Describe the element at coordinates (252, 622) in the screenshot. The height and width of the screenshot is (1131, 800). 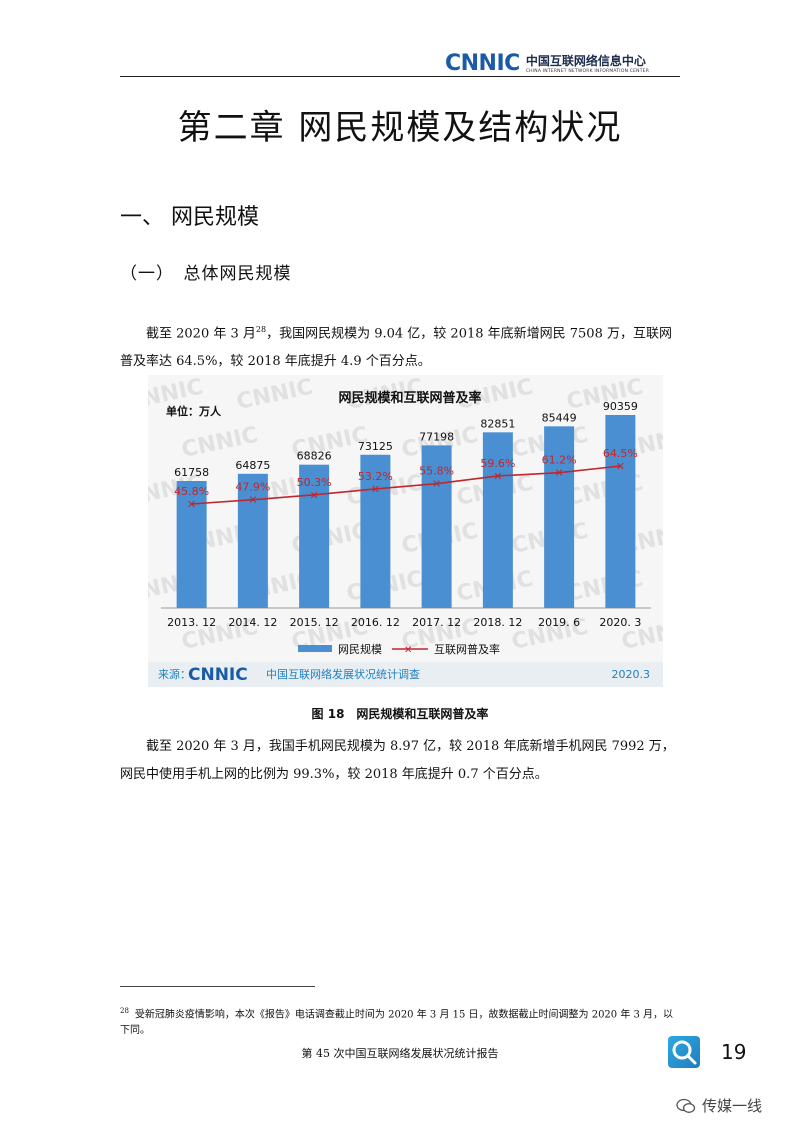
I see `x-tick-label: 2014. 12` at that location.